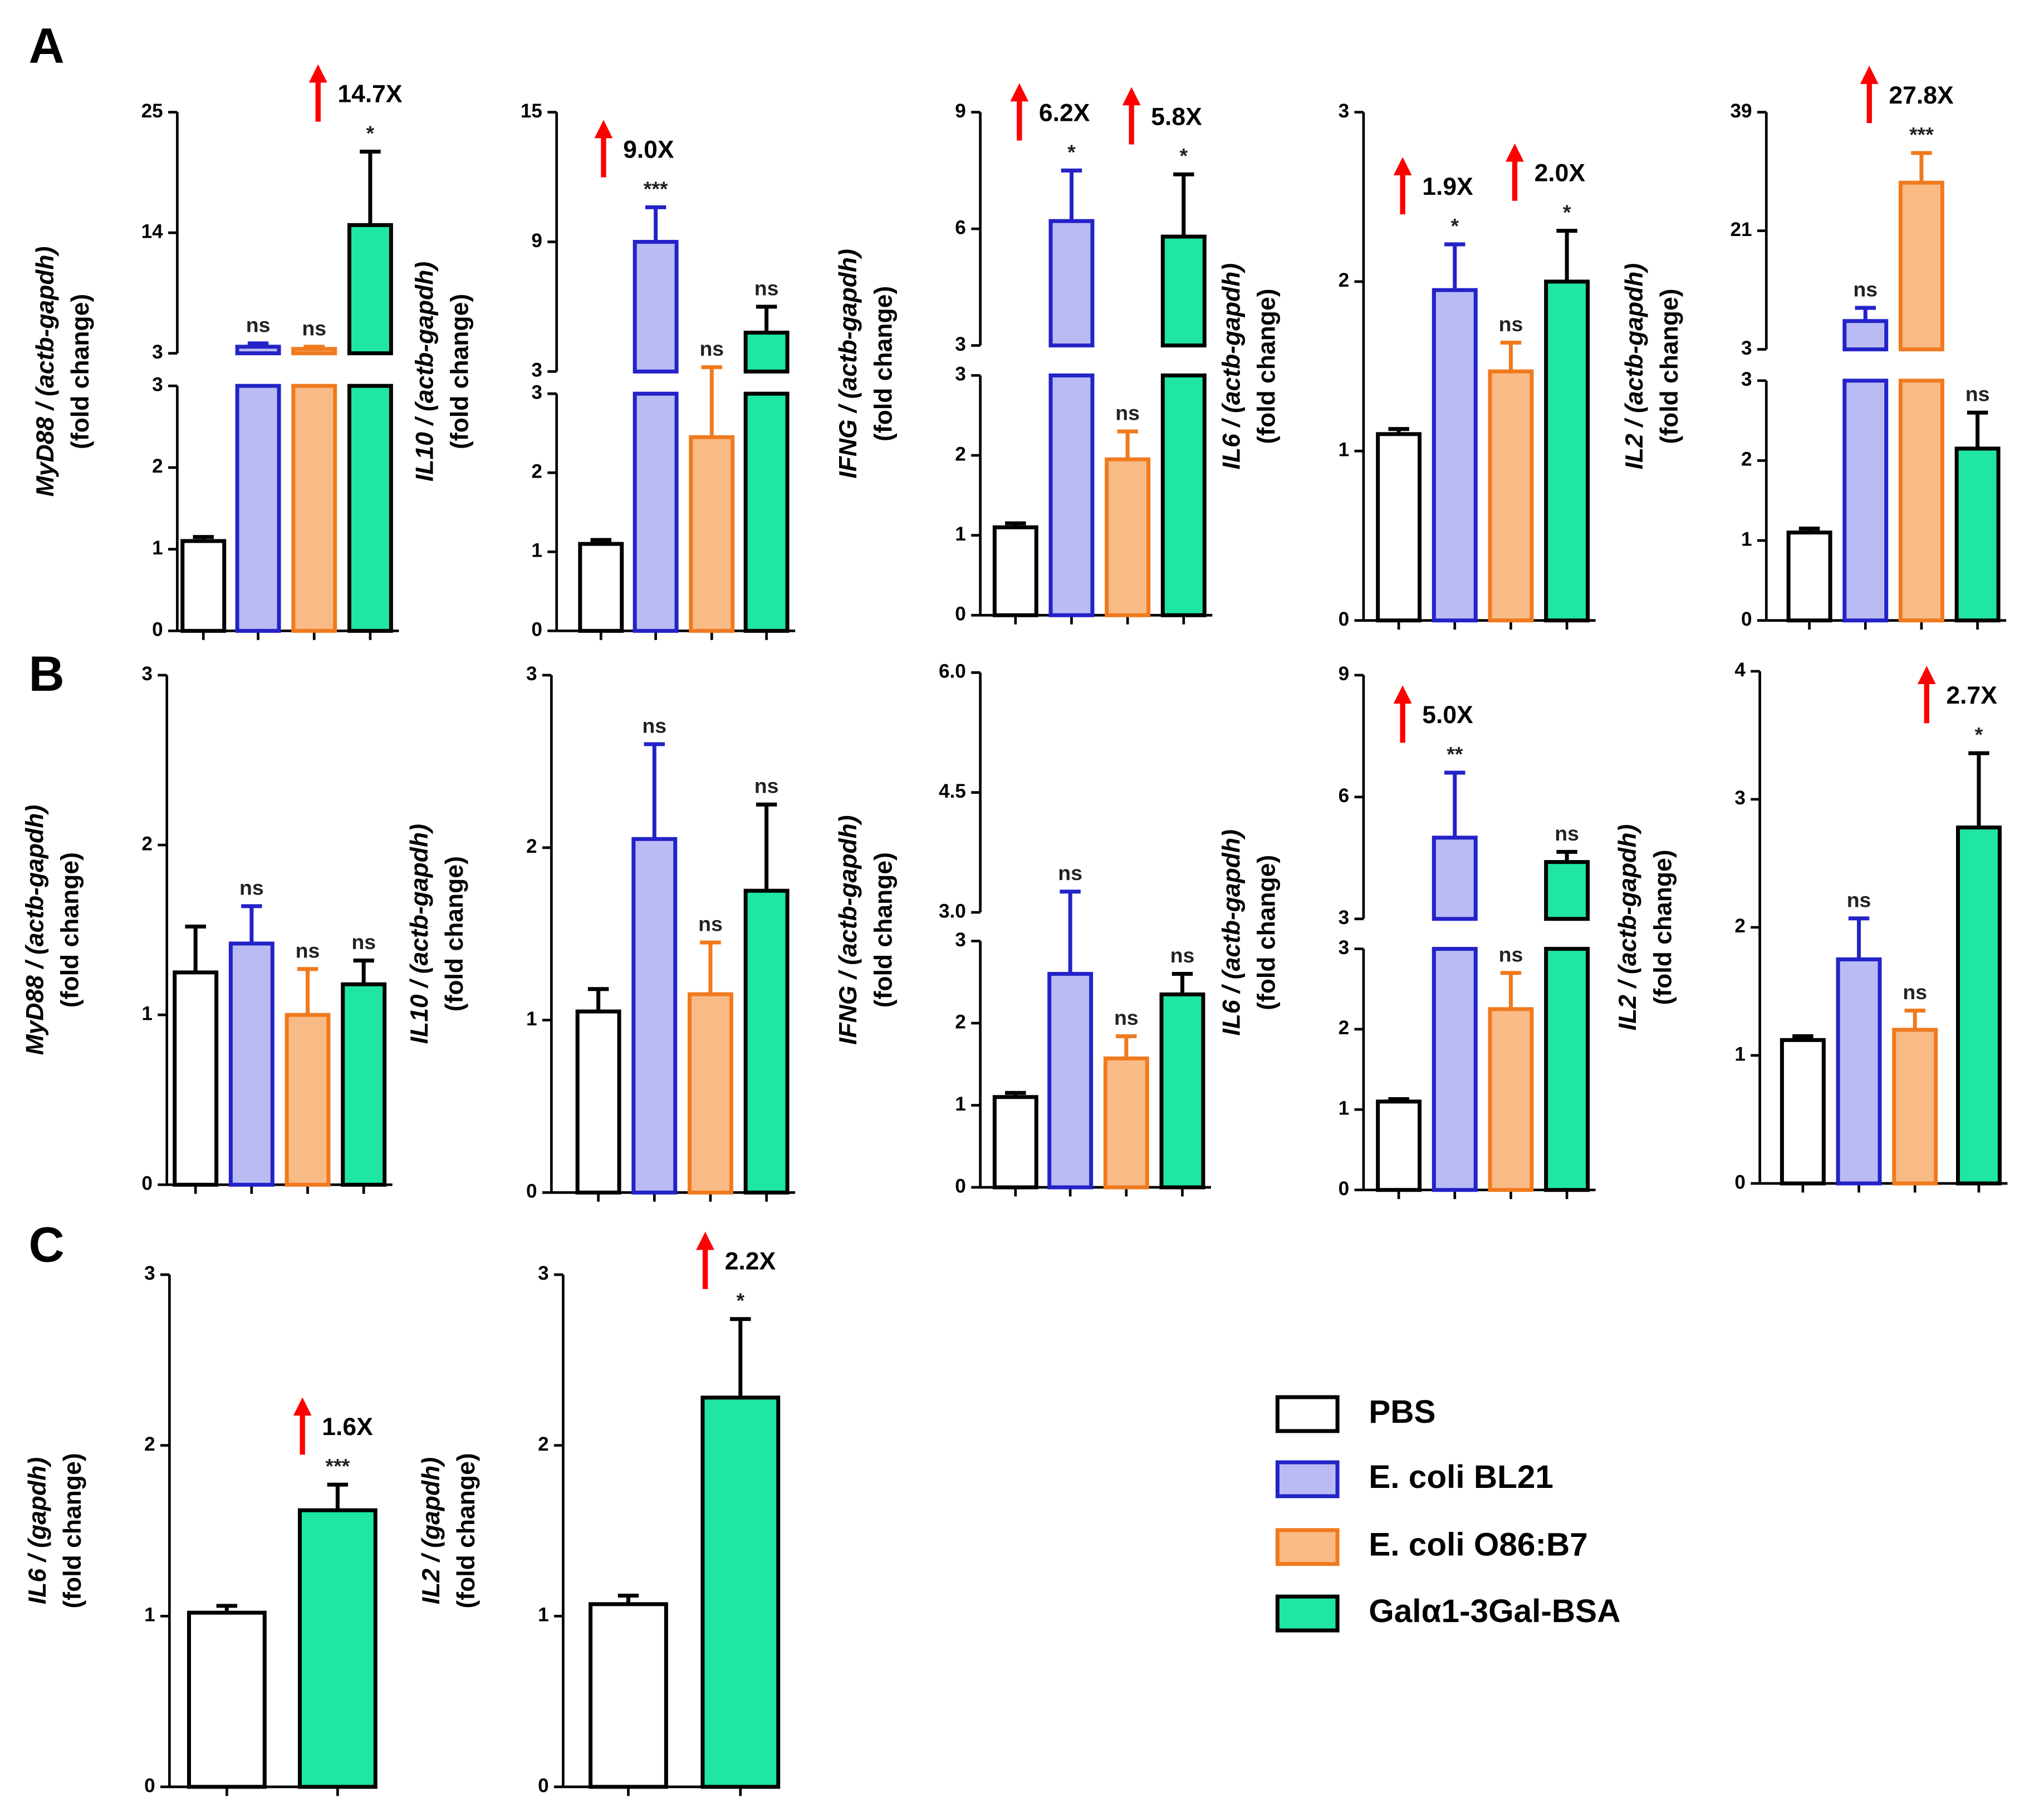 The height and width of the screenshot is (1813, 2044). I want to click on fold-change: 27.8X, so click(1921, 95).